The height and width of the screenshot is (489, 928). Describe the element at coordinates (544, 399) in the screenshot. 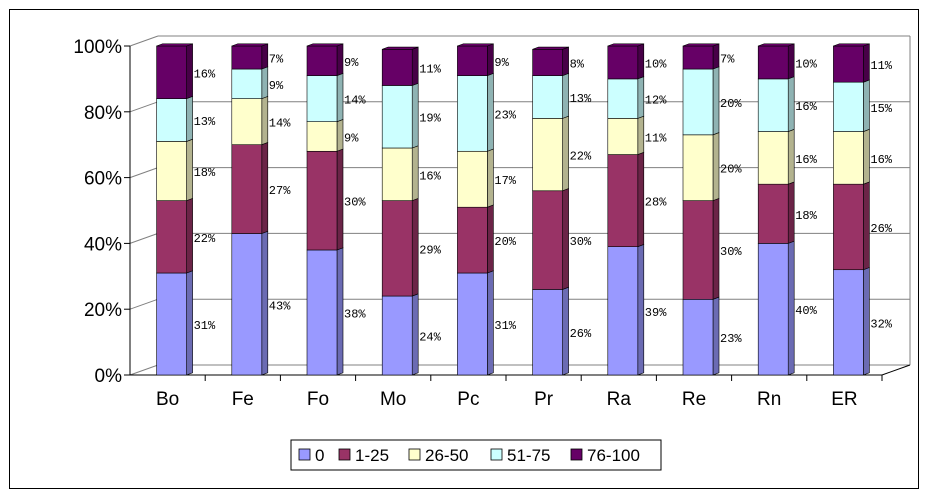

I see `x-tick-label: Pr` at that location.